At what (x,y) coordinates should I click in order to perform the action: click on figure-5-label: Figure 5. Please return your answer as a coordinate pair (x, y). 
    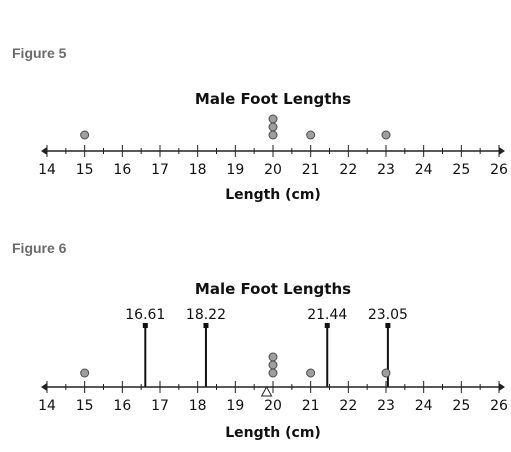
    Looking at the image, I should click on (39, 53).